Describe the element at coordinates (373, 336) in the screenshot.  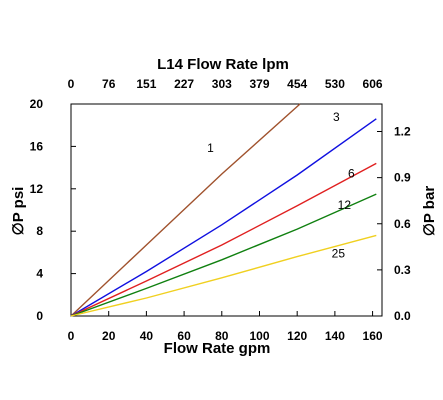
I see `x-tick-label: 160` at that location.